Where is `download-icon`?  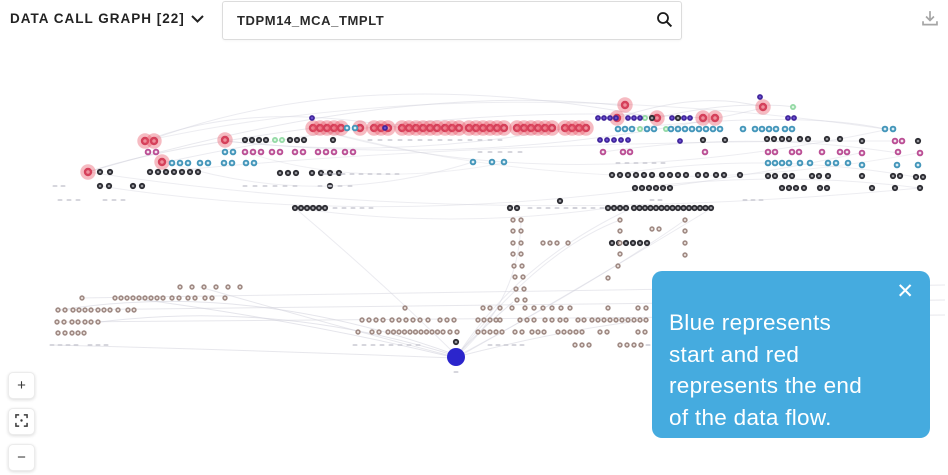 download-icon is located at coordinates (930, 20).